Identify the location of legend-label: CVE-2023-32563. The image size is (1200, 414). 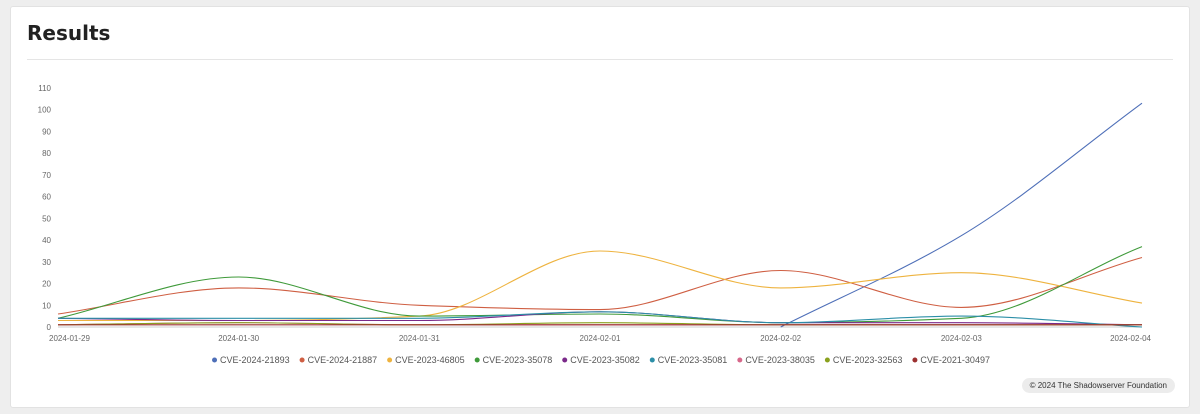
(868, 360).